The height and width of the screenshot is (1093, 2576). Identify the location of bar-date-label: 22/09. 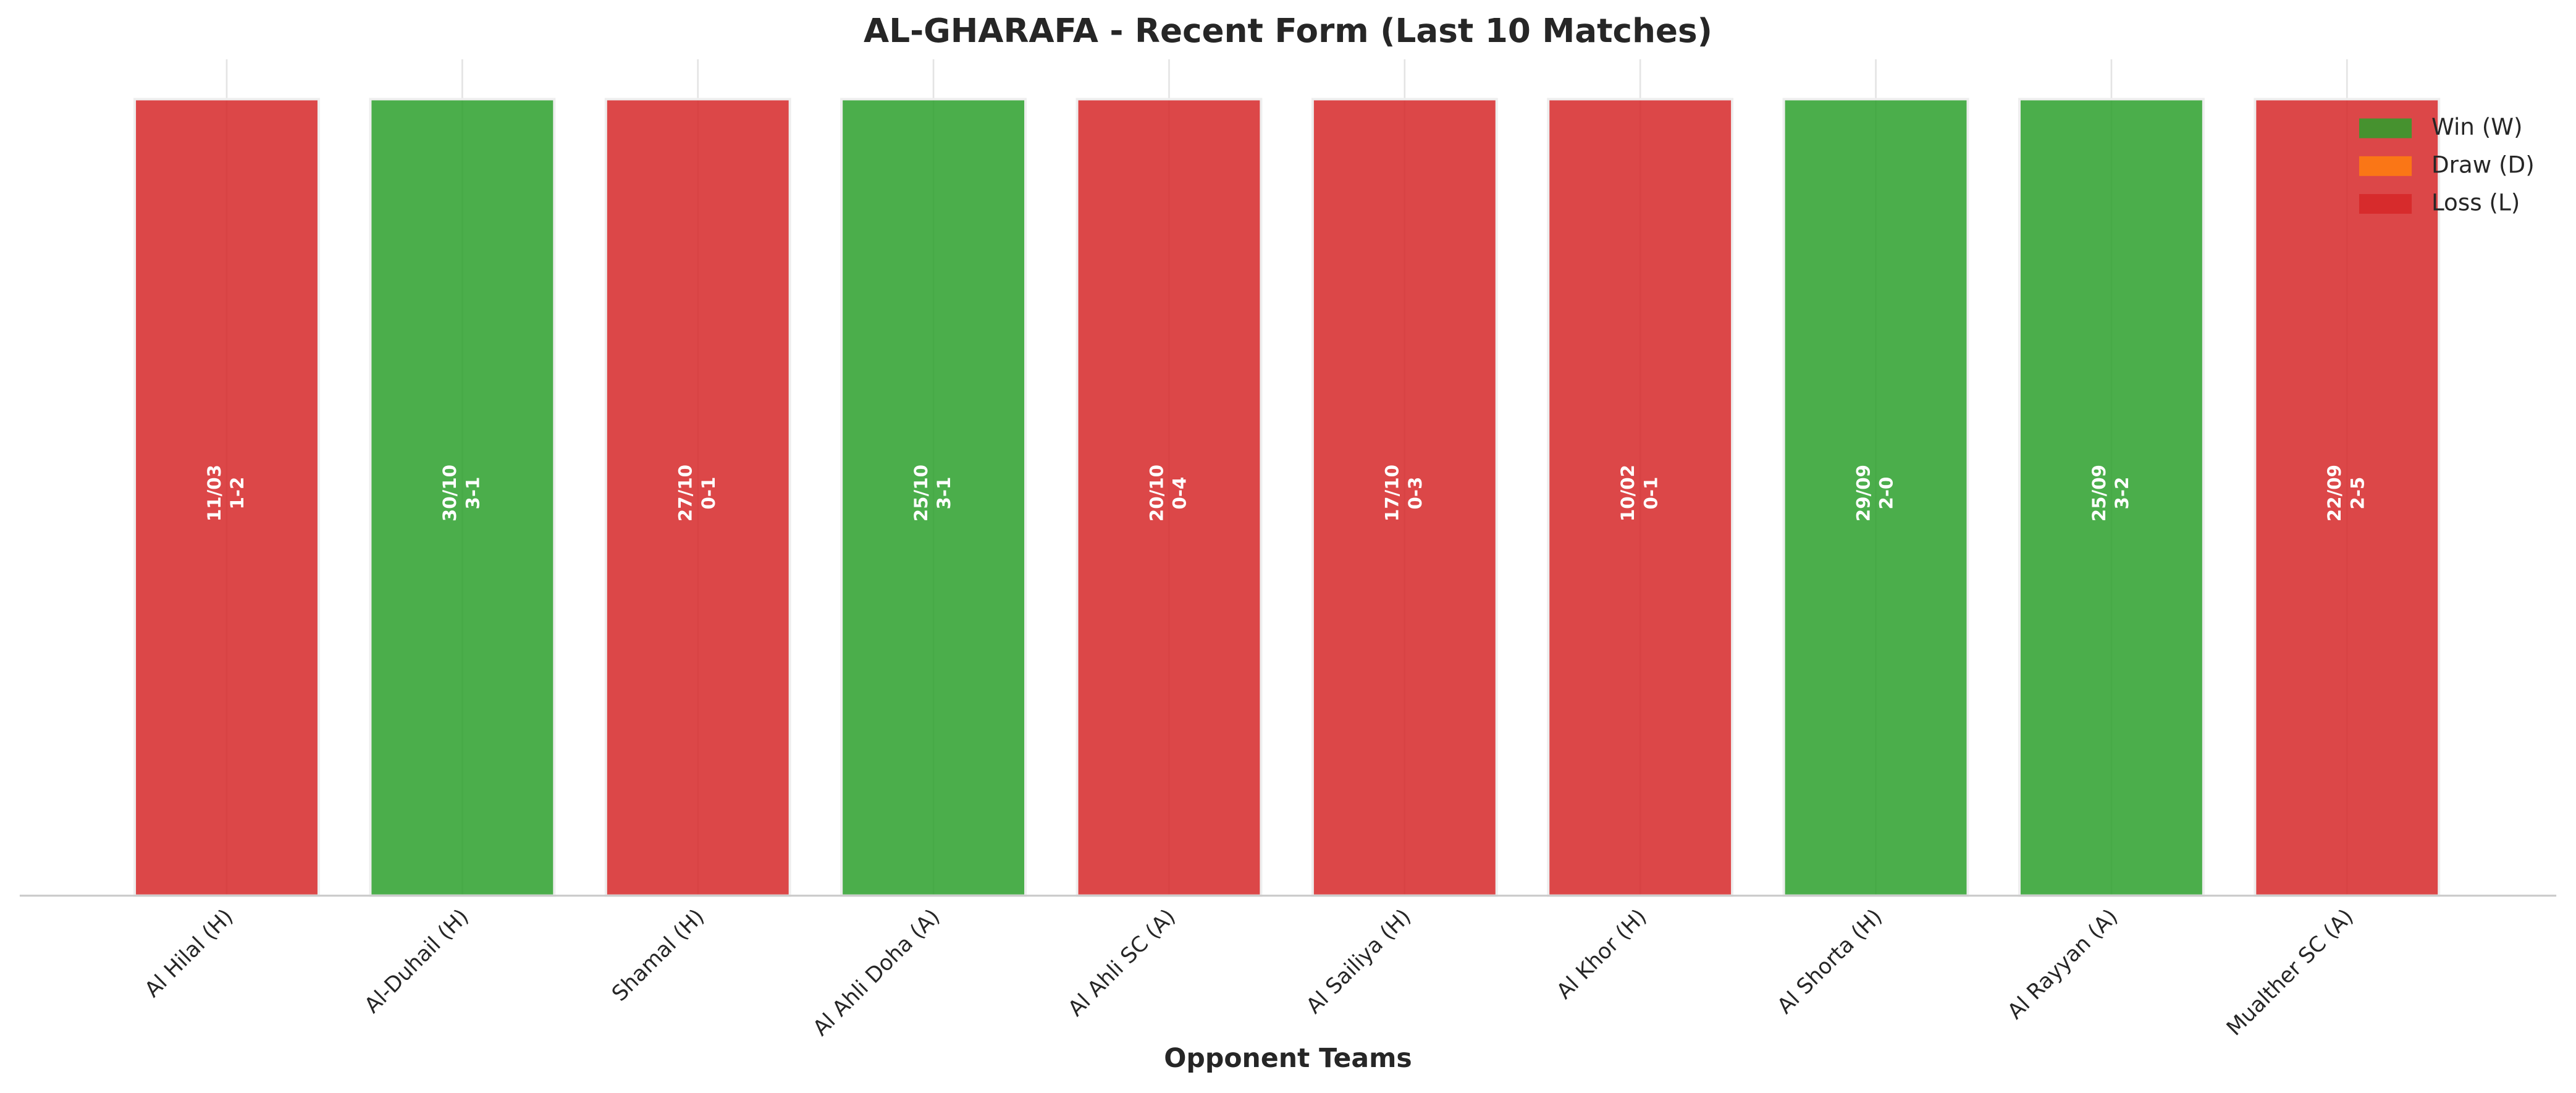
(2334, 493).